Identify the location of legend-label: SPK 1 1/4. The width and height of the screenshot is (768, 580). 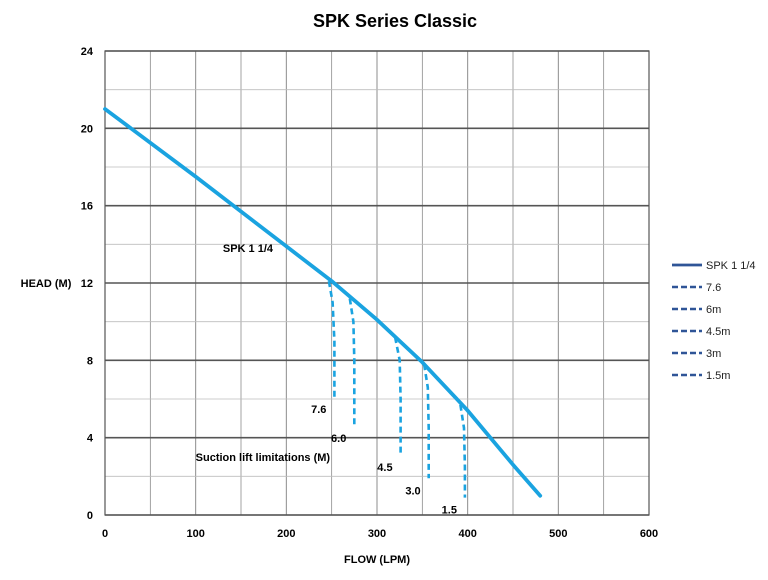
(731, 266).